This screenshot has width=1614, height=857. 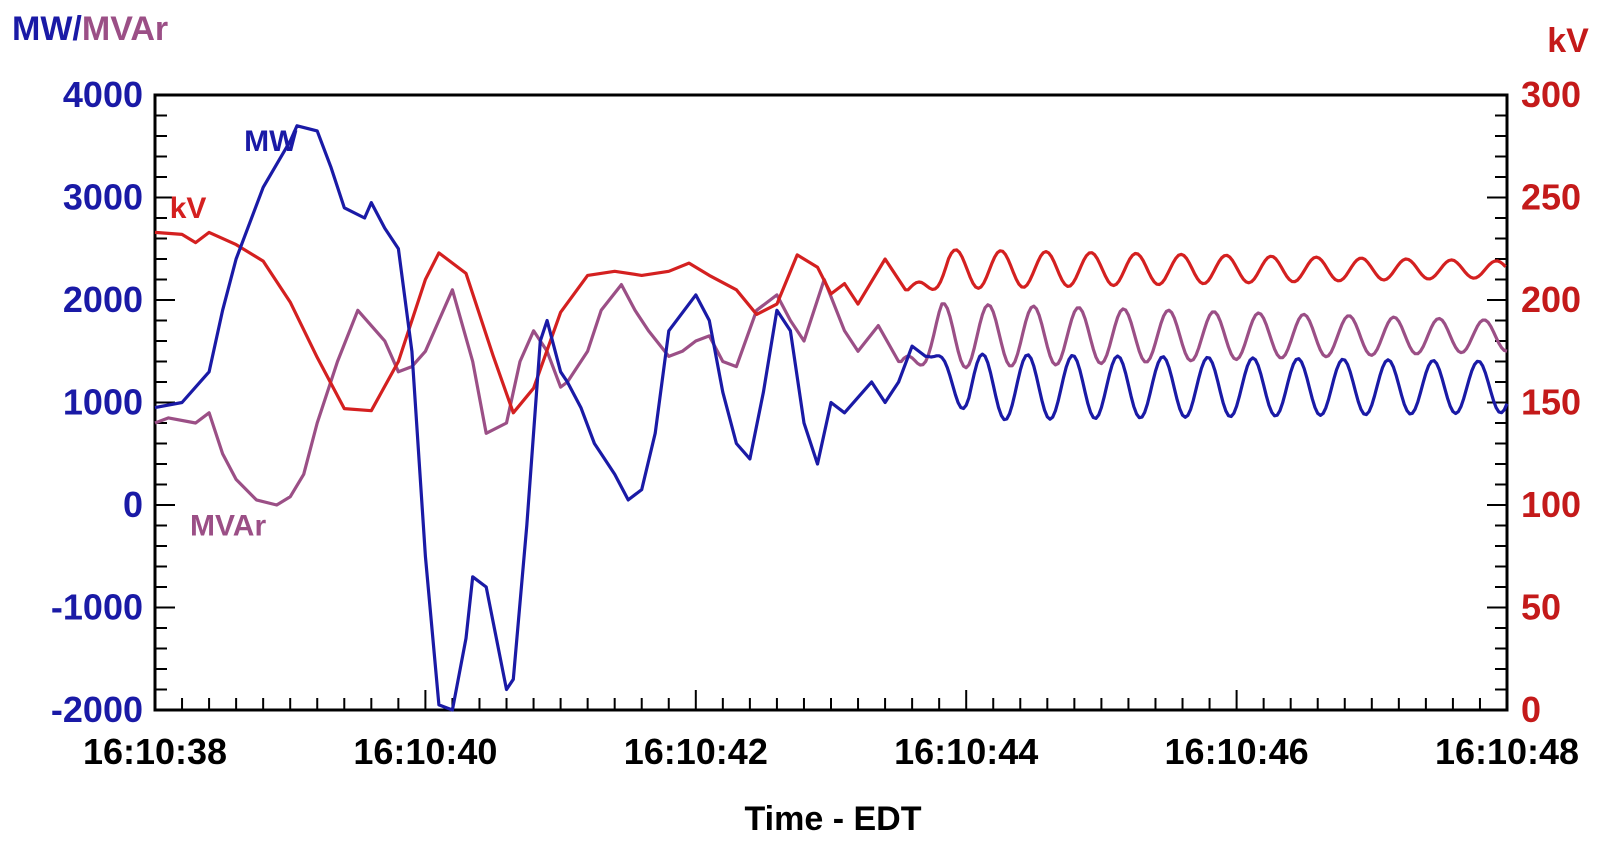 I want to click on left-tick-label: 1000, so click(x=103, y=402).